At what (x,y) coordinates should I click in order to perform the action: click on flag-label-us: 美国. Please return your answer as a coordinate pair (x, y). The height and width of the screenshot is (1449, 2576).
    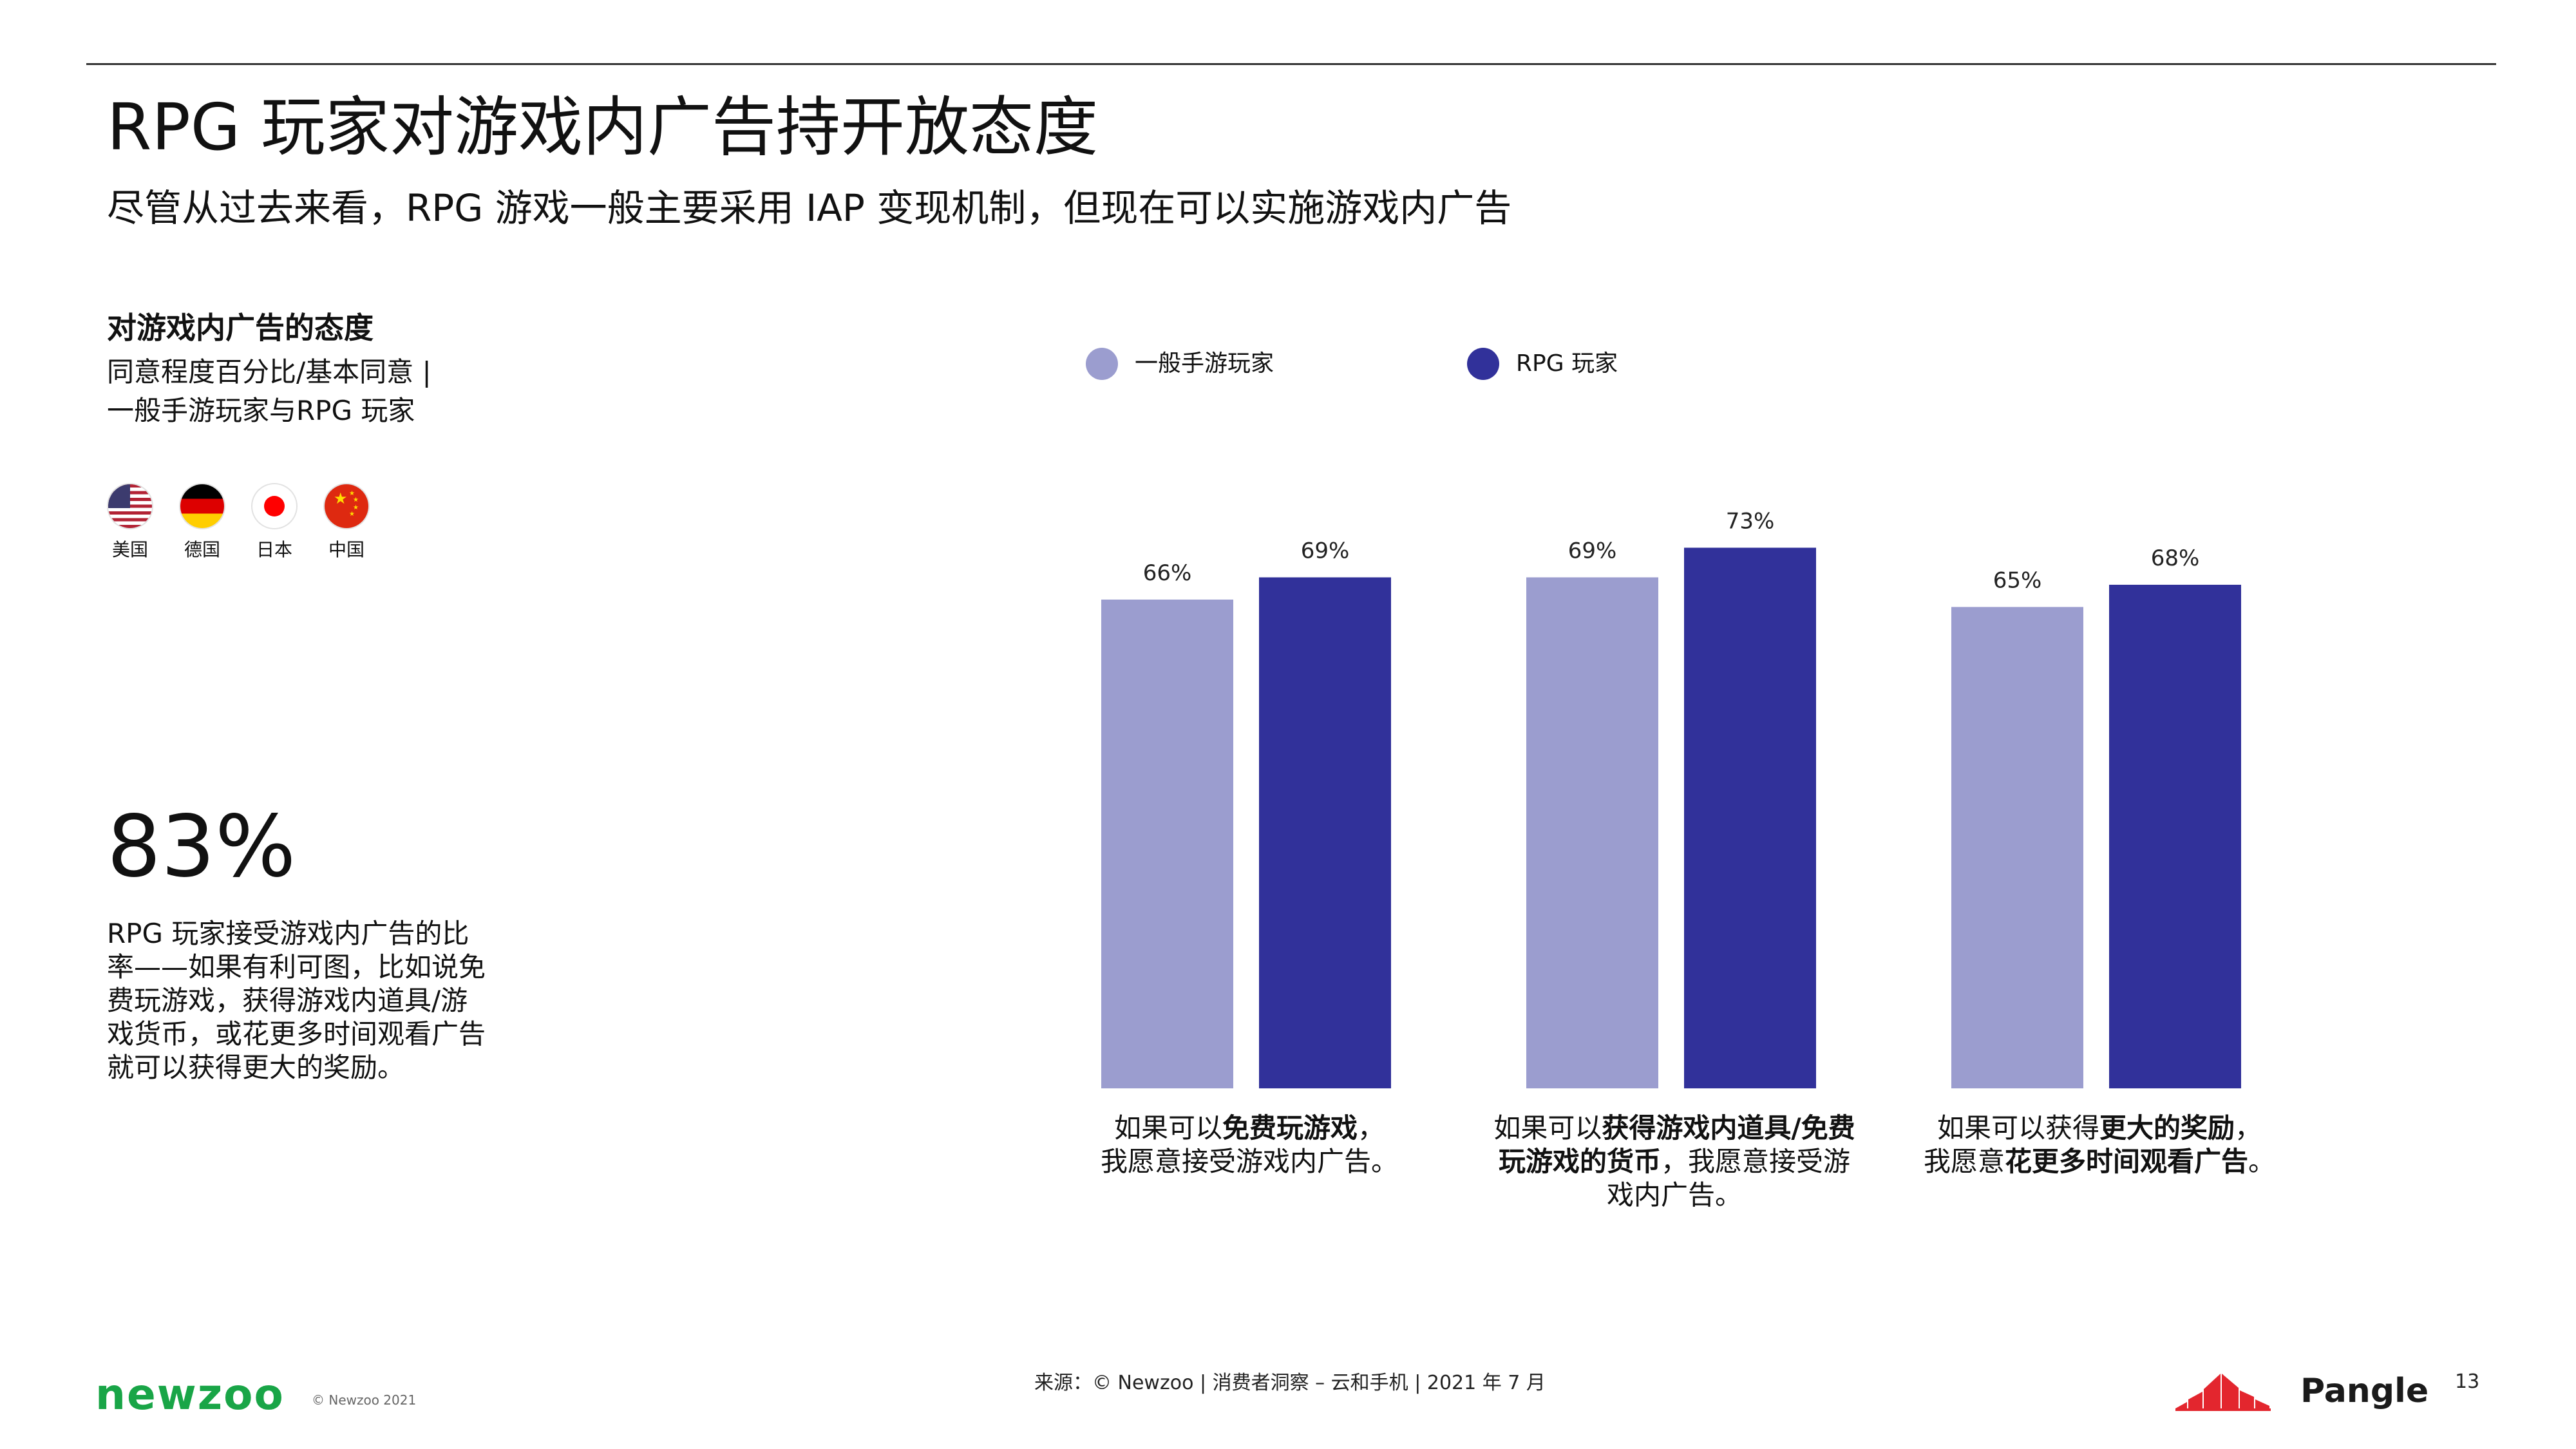
    Looking at the image, I should click on (129, 549).